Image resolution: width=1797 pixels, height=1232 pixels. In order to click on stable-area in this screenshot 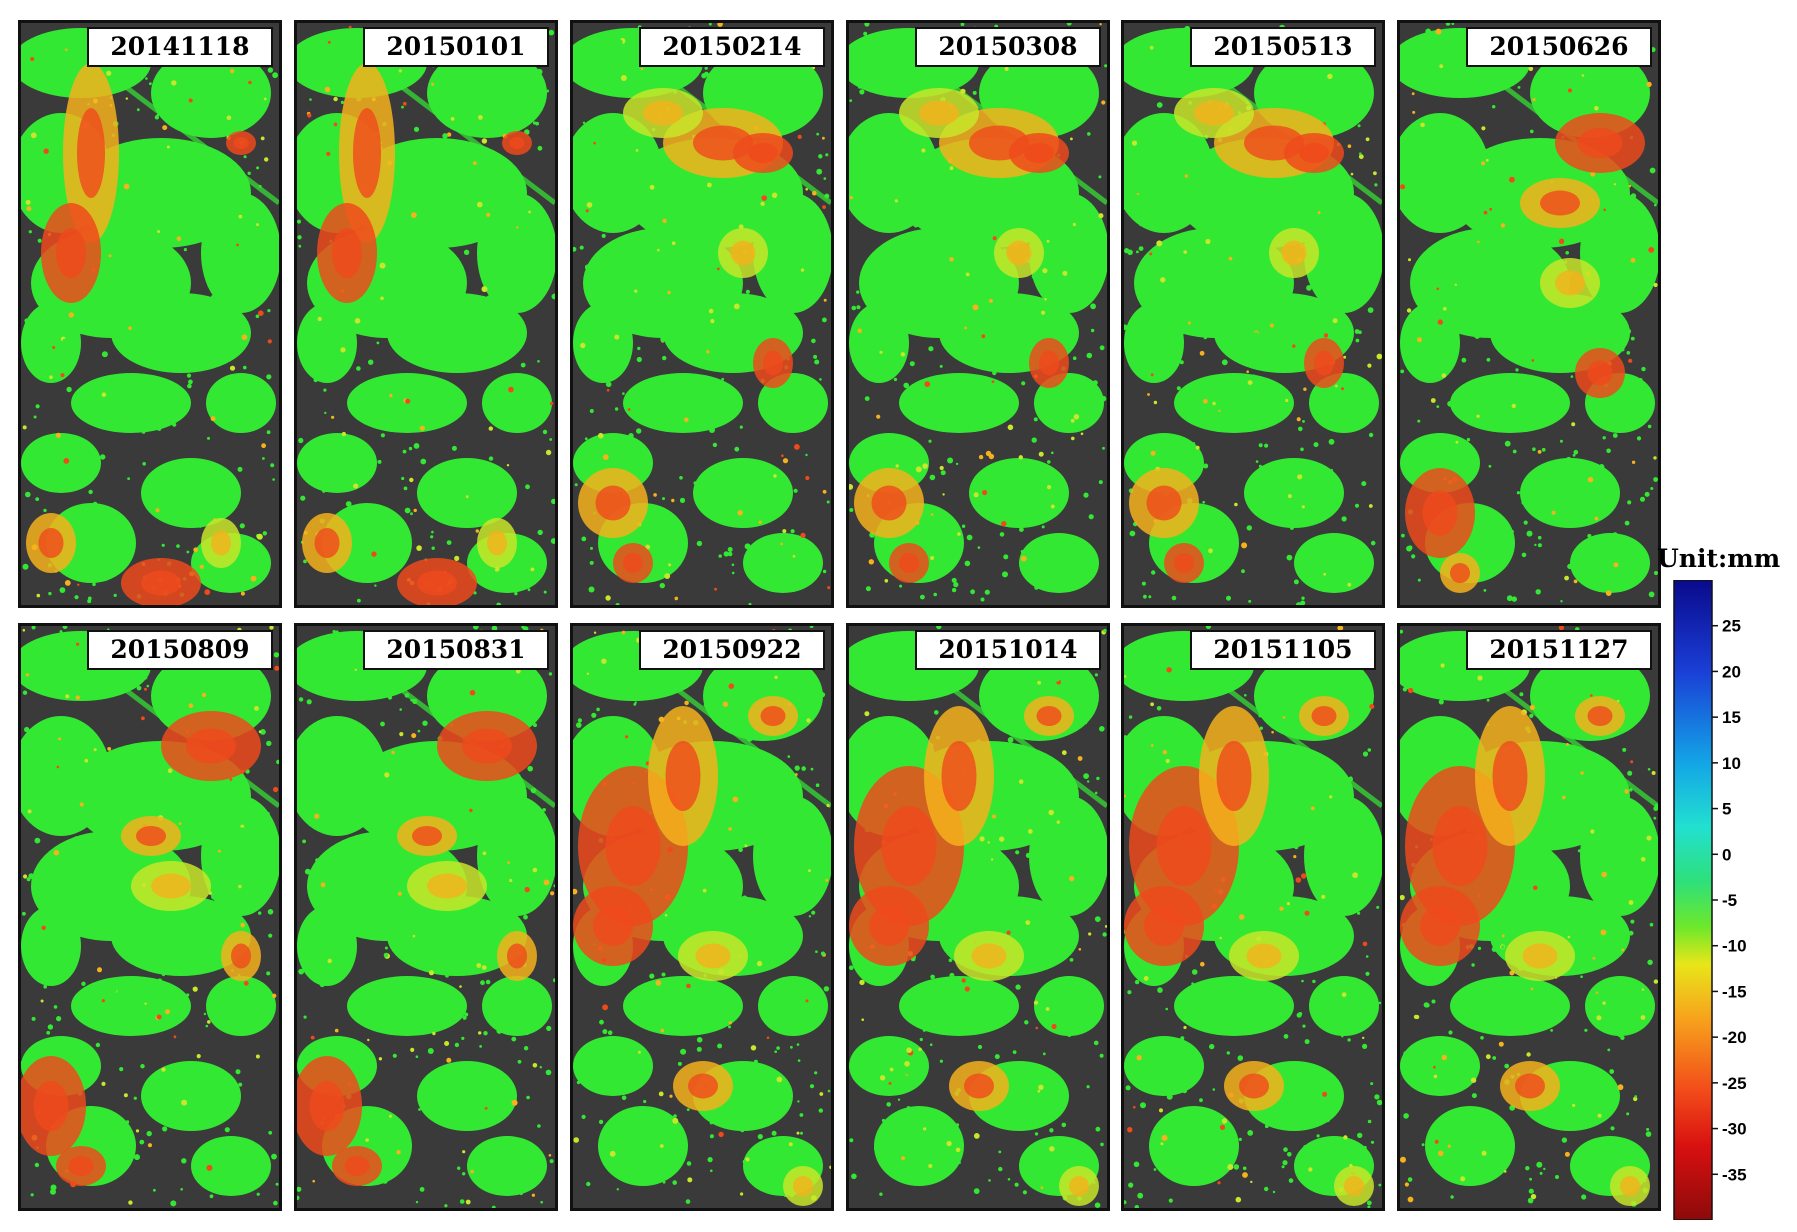, I will do `click(1344, 1006)`.